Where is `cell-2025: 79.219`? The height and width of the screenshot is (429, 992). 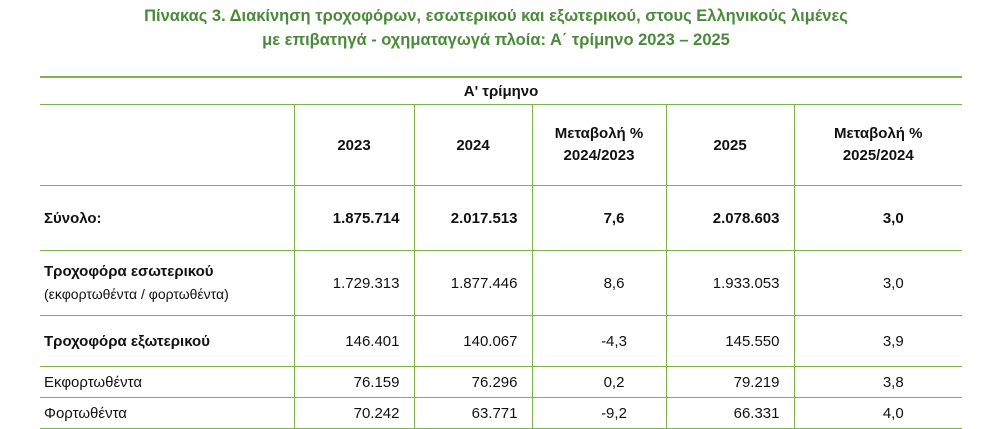 cell-2025: 79.219 is located at coordinates (729, 382).